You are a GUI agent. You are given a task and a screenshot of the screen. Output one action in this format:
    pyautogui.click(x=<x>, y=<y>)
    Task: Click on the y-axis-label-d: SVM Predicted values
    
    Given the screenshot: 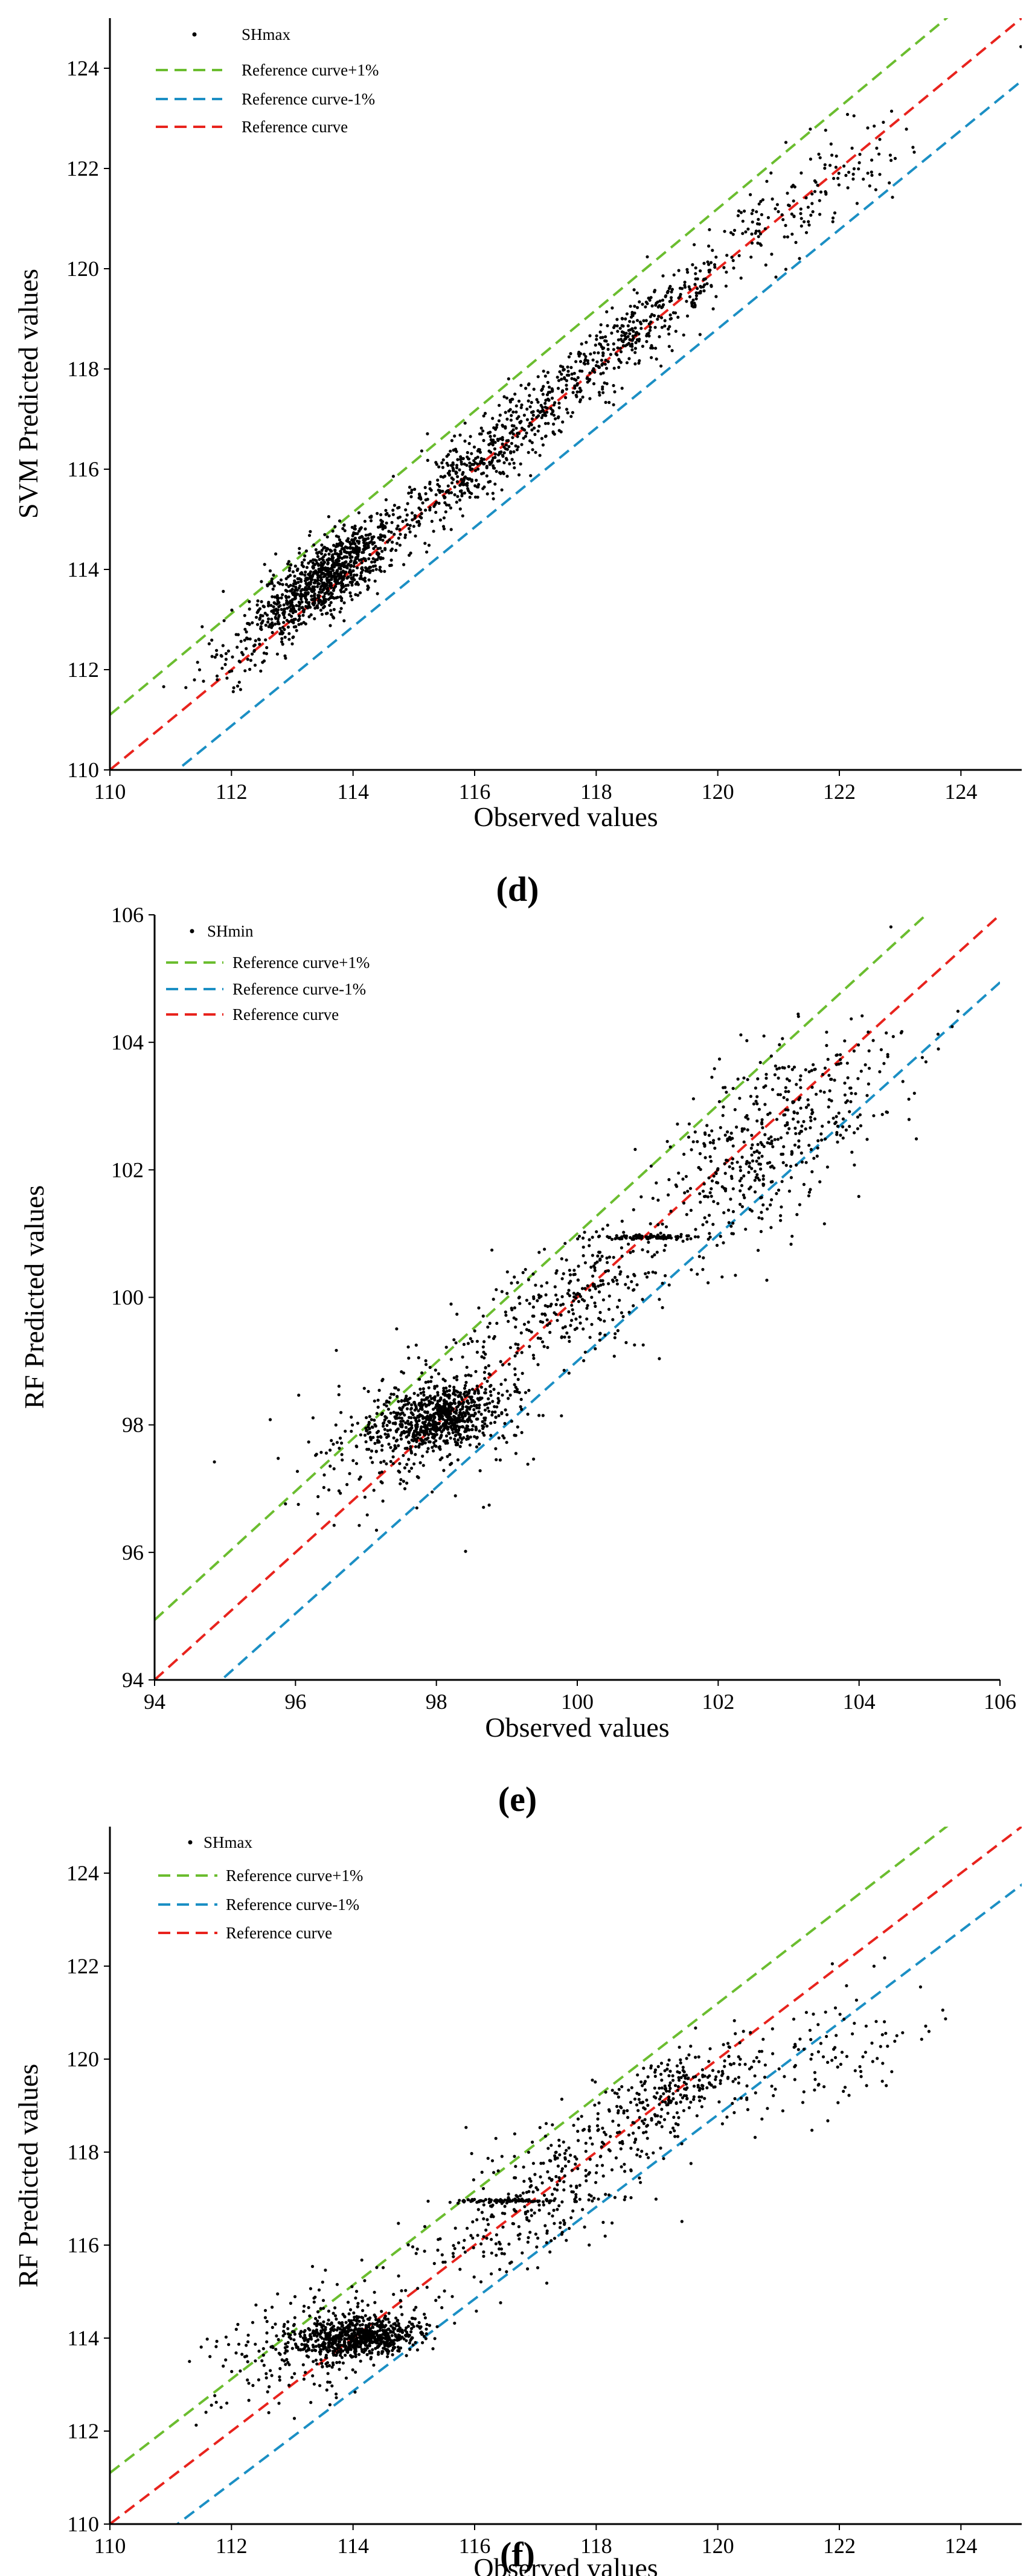 What is the action you would take?
    pyautogui.click(x=28, y=394)
    